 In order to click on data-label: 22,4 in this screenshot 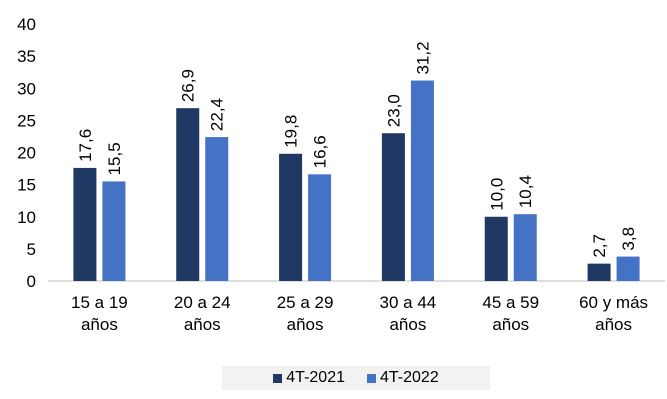, I will do `click(217, 114)`.